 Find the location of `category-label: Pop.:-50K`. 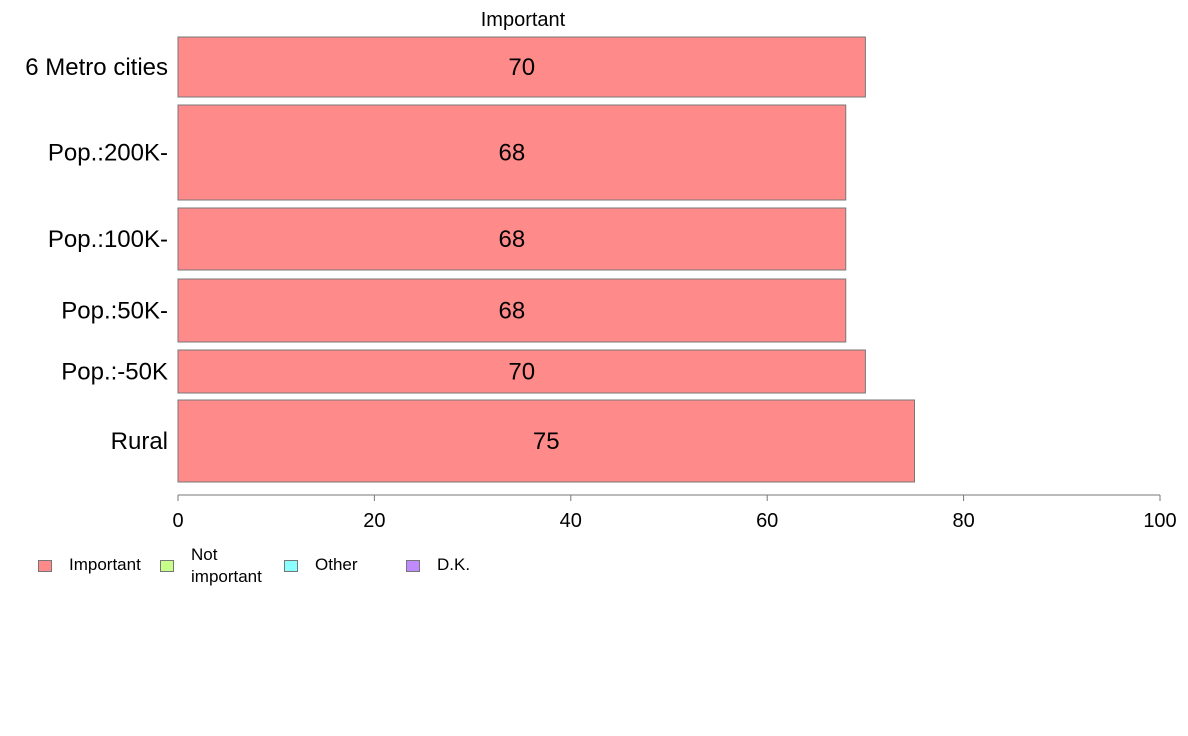

category-label: Pop.:-50K is located at coordinates (114, 372).